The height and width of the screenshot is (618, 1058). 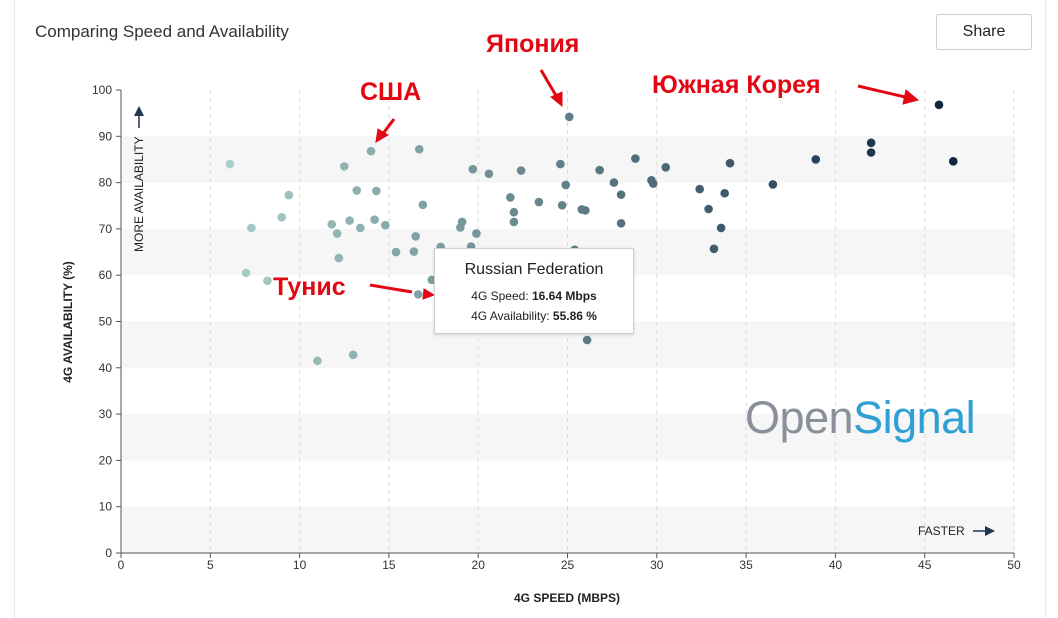 I want to click on faster-hint: FASTER, so click(x=956, y=531).